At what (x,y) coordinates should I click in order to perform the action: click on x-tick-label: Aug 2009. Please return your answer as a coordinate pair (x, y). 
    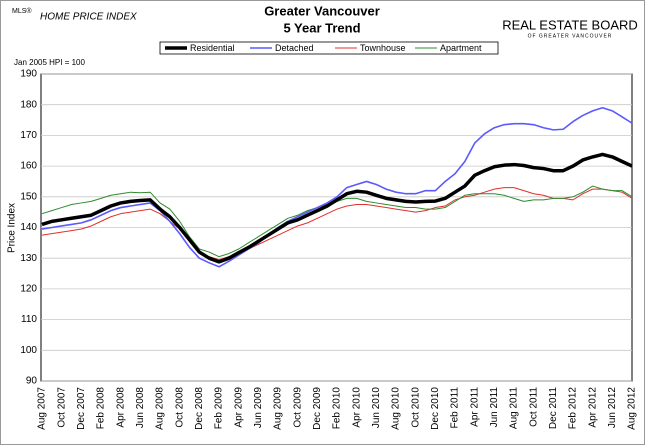
    Looking at the image, I should click on (278, 408).